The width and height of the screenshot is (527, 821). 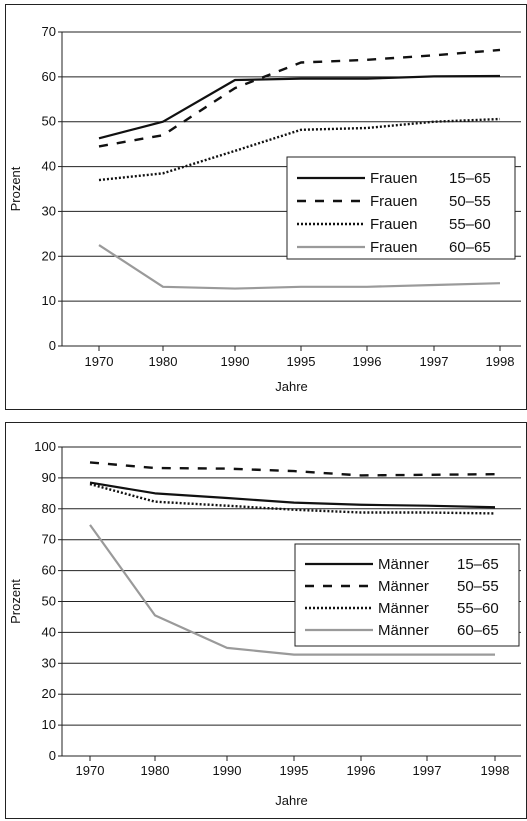 What do you see at coordinates (291, 386) in the screenshot?
I see `frauen-x-axis-title: Jahre` at bounding box center [291, 386].